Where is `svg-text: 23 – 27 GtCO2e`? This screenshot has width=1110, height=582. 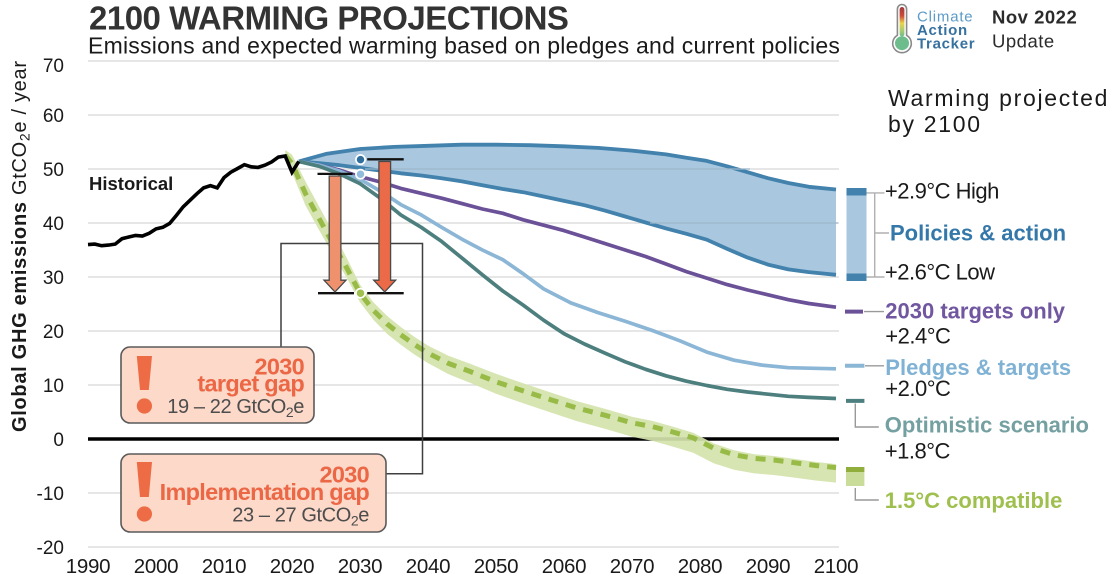
svg-text: 23 – 27 GtCO2e is located at coordinates (300, 517).